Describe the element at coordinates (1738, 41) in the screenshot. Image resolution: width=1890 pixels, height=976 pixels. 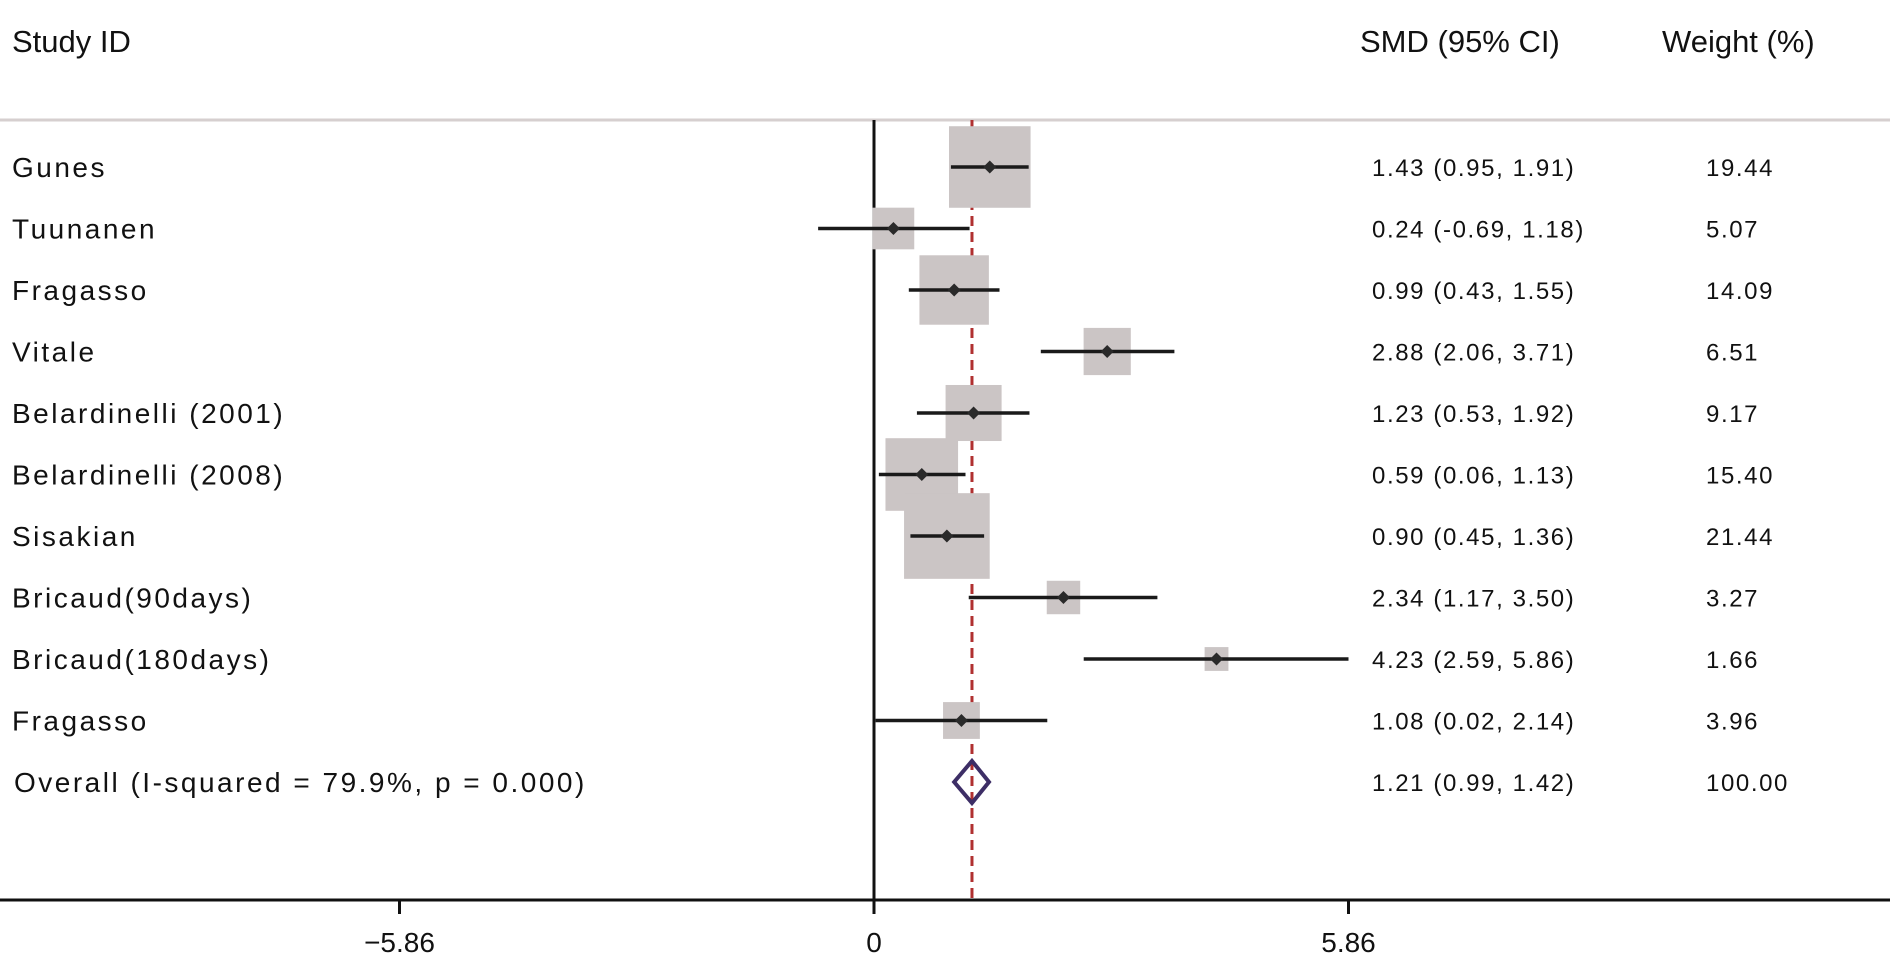
I see `header-weight: Weight (%)` at that location.